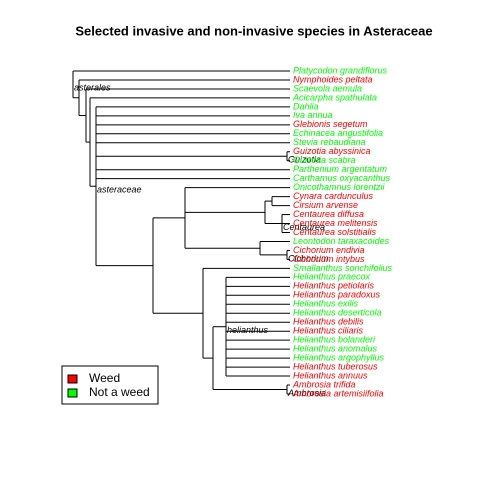 The height and width of the screenshot is (480, 480). What do you see at coordinates (332, 277) in the screenshot?
I see `tip-label: Helianthus praecox` at bounding box center [332, 277].